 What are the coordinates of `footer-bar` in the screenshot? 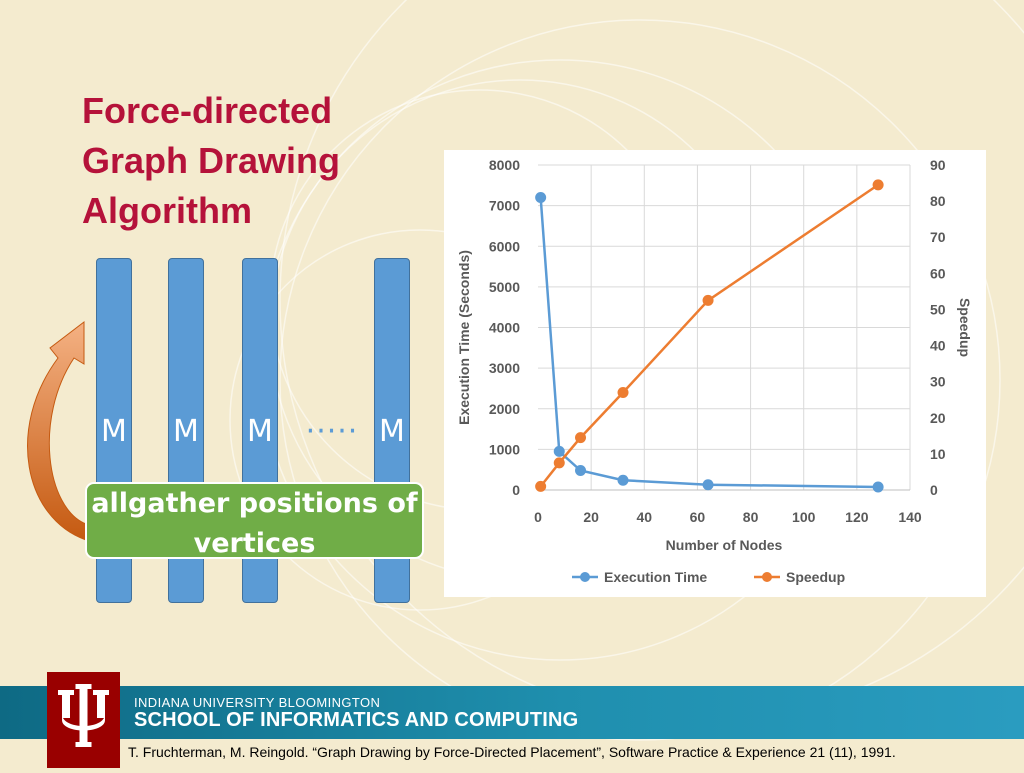 It's located at (512, 712).